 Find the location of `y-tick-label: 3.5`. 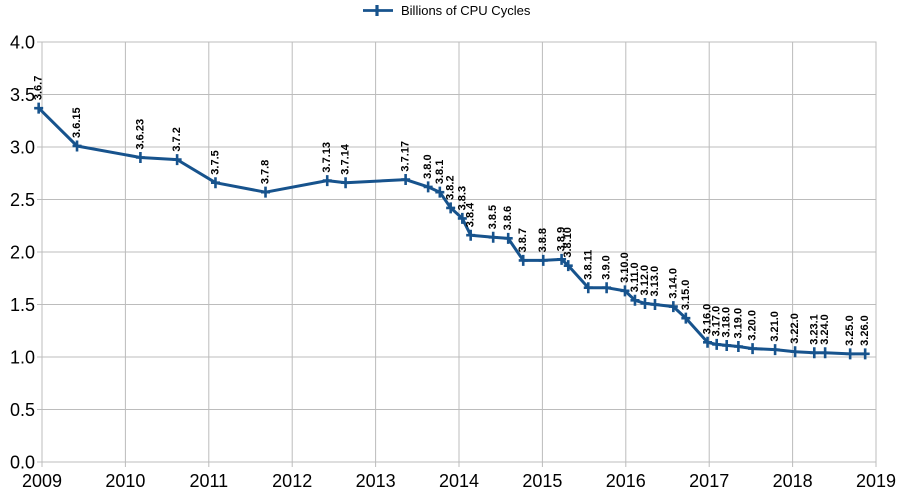

y-tick-label: 3.5 is located at coordinates (22, 95).